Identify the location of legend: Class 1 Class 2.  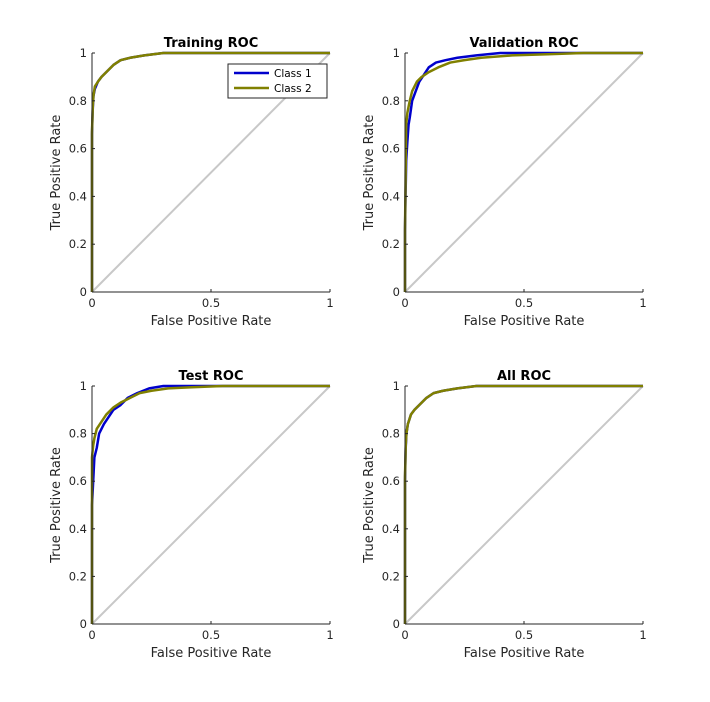
(277, 81).